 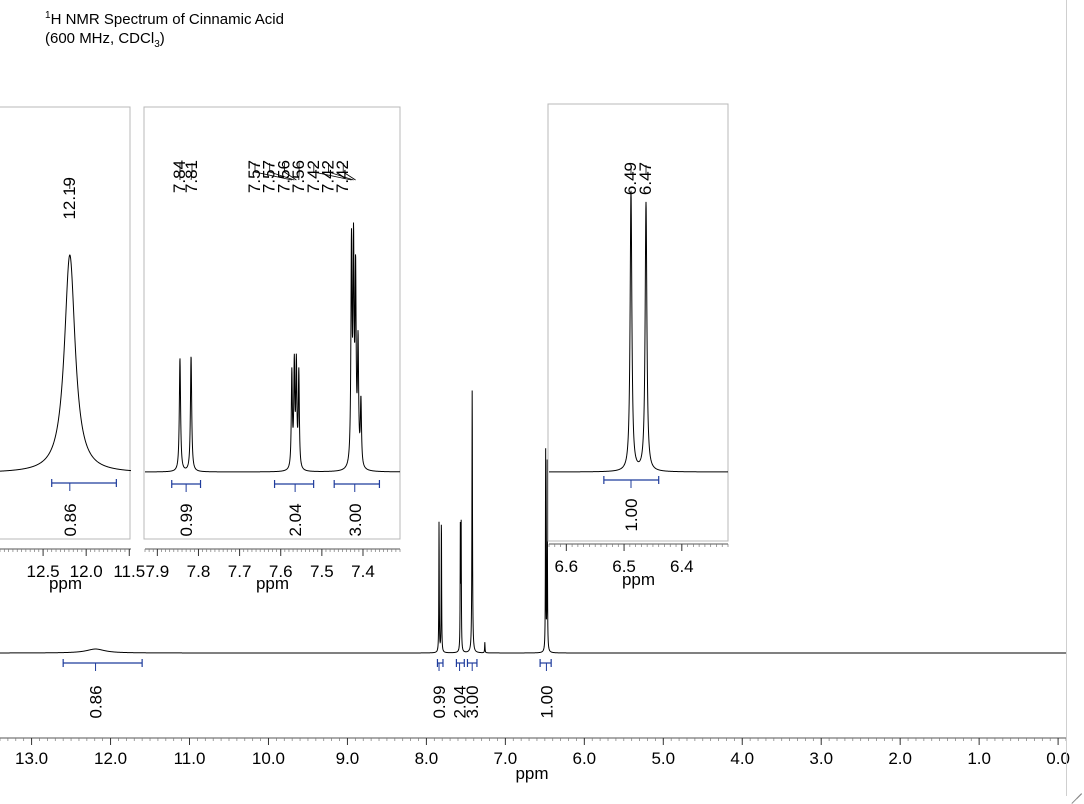 What do you see at coordinates (199, 571) in the screenshot?
I see `tick-label: 7.8` at bounding box center [199, 571].